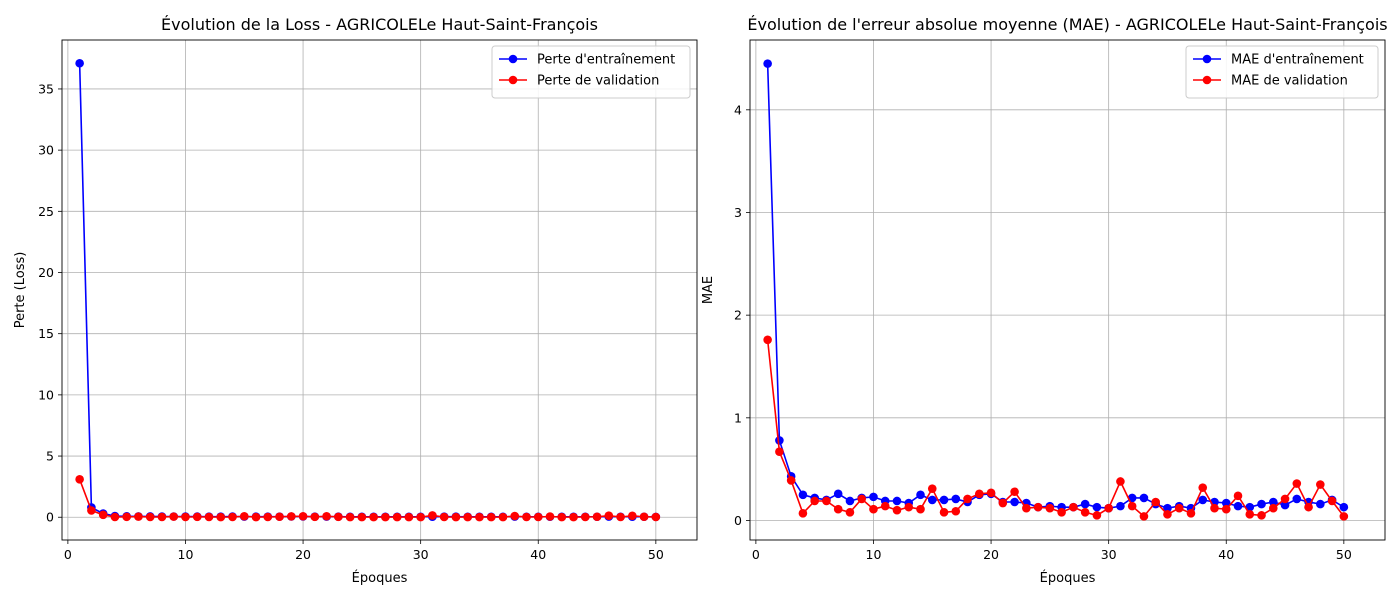 The width and height of the screenshot is (1400, 600). What do you see at coordinates (738, 520) in the screenshot?
I see `y-tick-label: 0` at bounding box center [738, 520].